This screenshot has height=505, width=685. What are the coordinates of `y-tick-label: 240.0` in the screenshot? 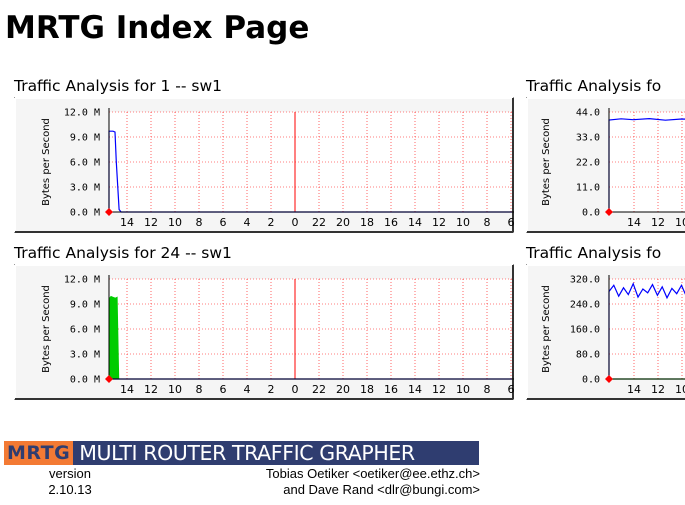 It's located at (585, 305).